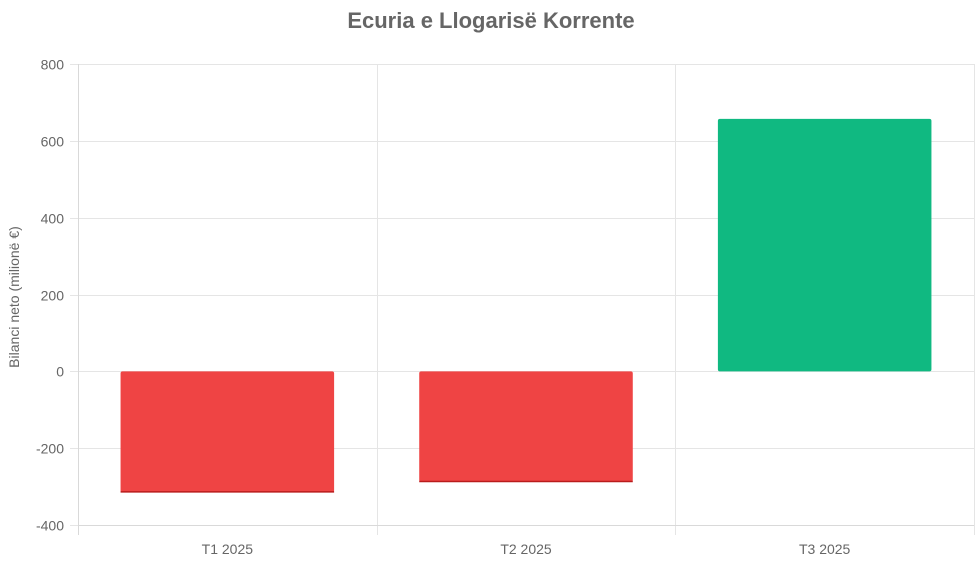 The image size is (975, 563). Describe the element at coordinates (227, 432) in the screenshot. I see `bar-t1-2025` at that location.